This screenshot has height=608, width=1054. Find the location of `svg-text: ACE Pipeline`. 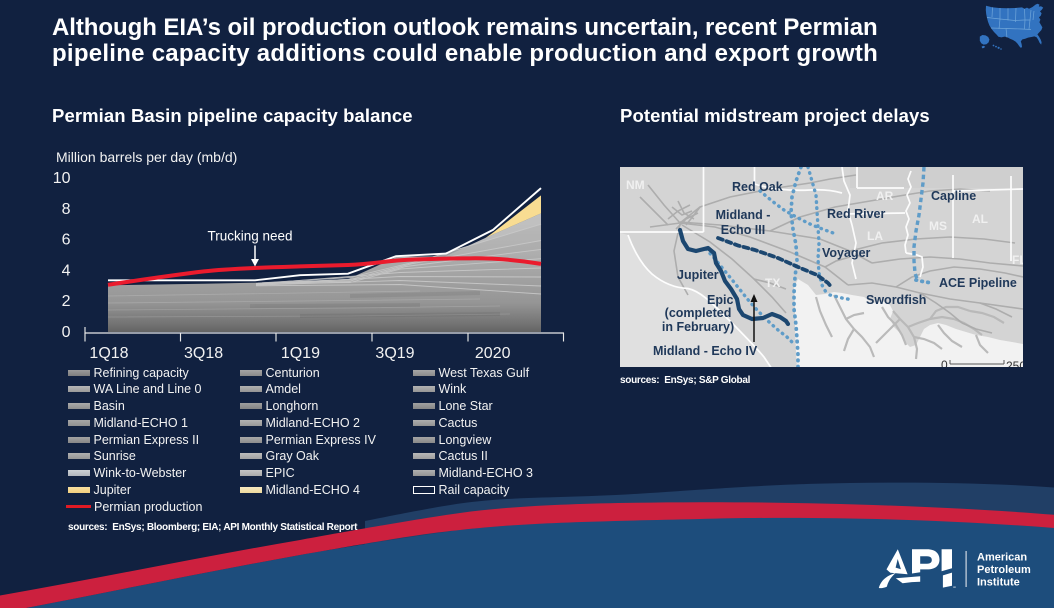

svg-text: ACE Pipeline is located at coordinates (978, 283).